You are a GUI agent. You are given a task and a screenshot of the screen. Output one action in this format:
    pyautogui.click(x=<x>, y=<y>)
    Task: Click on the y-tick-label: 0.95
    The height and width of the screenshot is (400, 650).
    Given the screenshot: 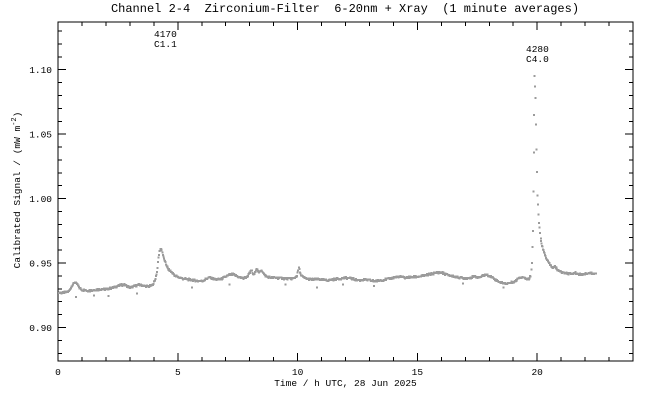 What is the action you would take?
    pyautogui.click(x=40, y=264)
    